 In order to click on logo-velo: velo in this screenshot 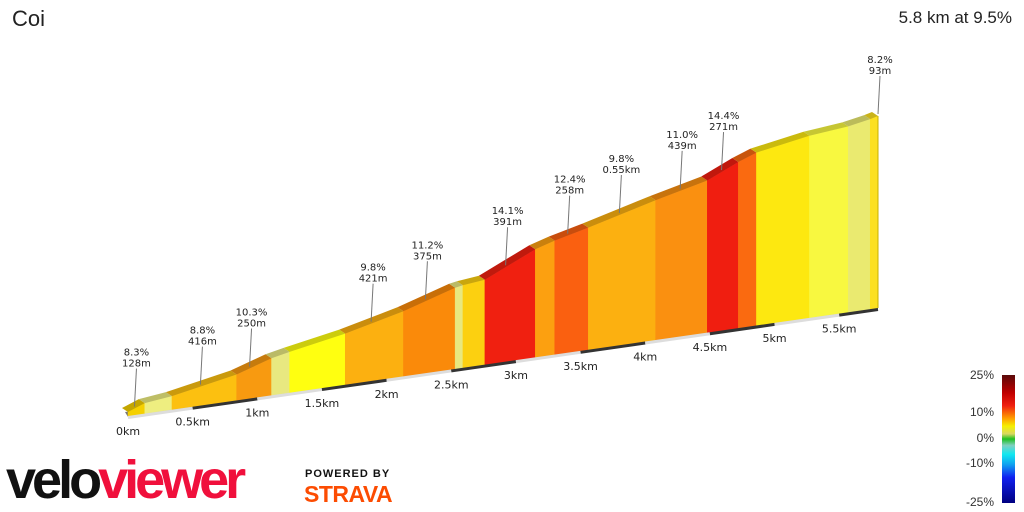, I will do `click(54, 480)`.